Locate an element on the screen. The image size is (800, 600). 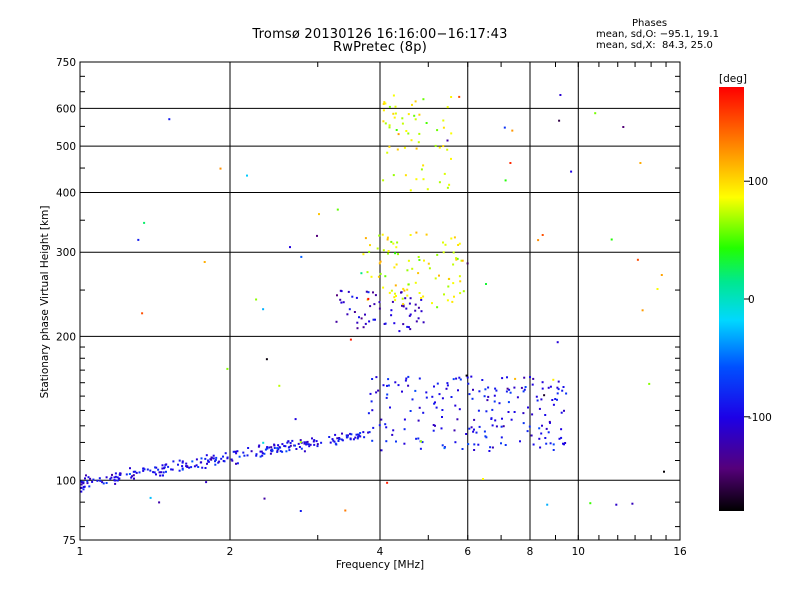
x-tick-label: 2 is located at coordinates (230, 552).